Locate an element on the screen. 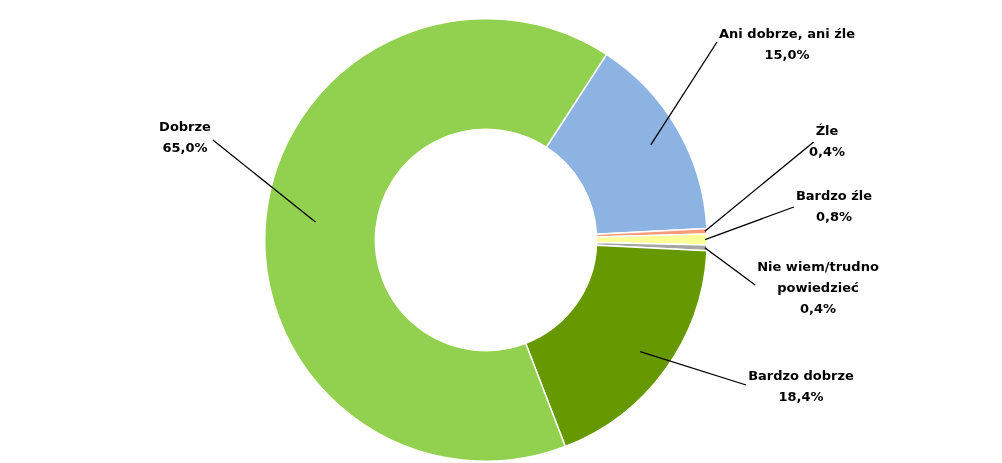 This screenshot has height=463, width=1002. slice-label: Bardzo dobrze is located at coordinates (801, 376).